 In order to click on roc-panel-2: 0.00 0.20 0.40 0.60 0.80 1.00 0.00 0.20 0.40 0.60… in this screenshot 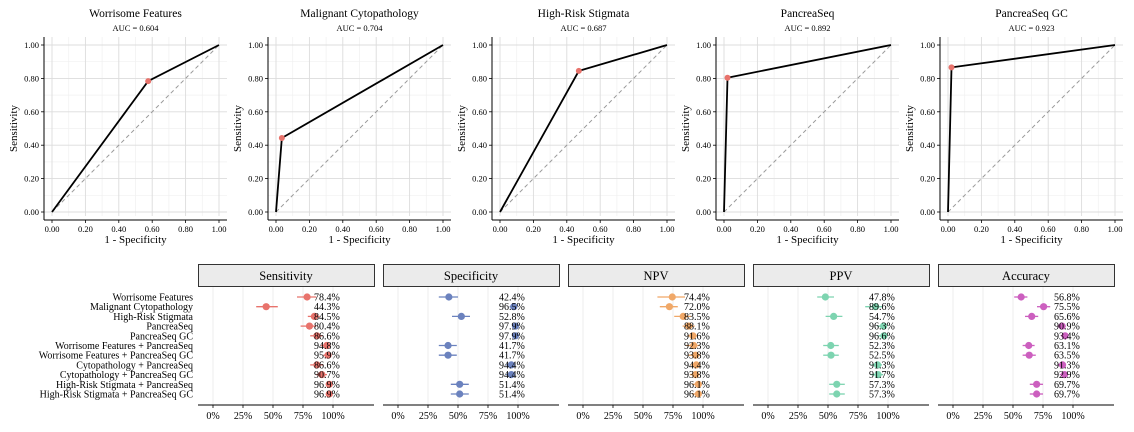, I will do `click(341, 127)`.